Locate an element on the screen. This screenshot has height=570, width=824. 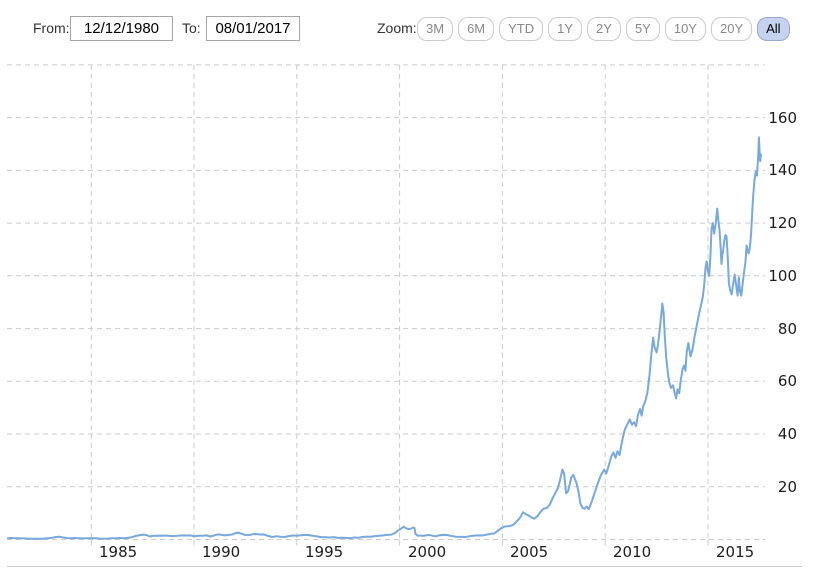
y-axis-label: 160 is located at coordinates (782, 118).